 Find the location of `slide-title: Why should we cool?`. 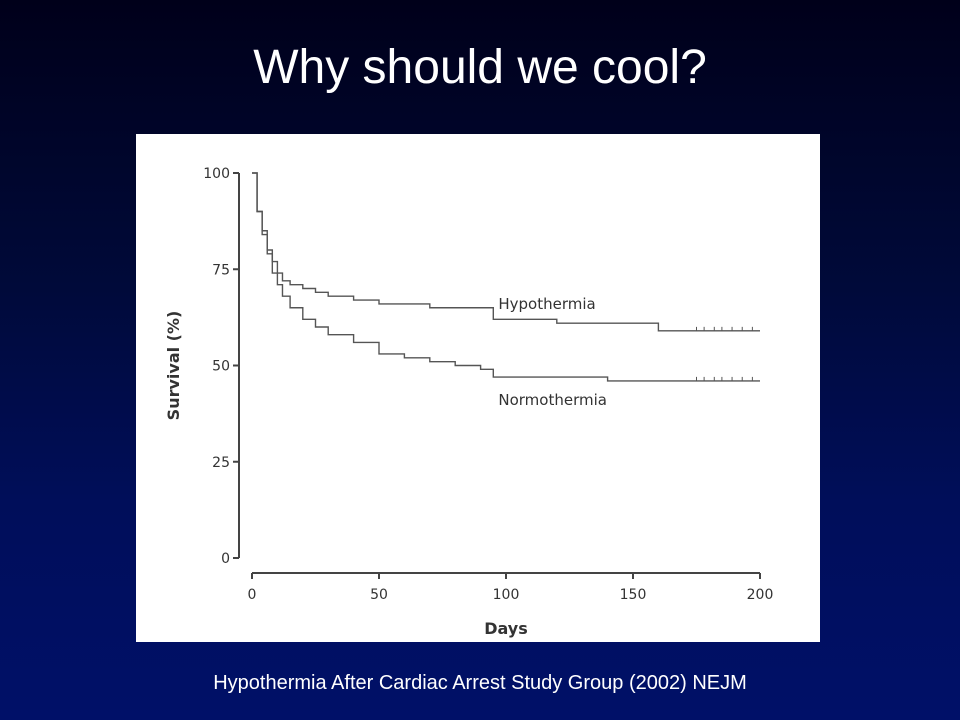

slide-title: Why should we cool? is located at coordinates (480, 67).